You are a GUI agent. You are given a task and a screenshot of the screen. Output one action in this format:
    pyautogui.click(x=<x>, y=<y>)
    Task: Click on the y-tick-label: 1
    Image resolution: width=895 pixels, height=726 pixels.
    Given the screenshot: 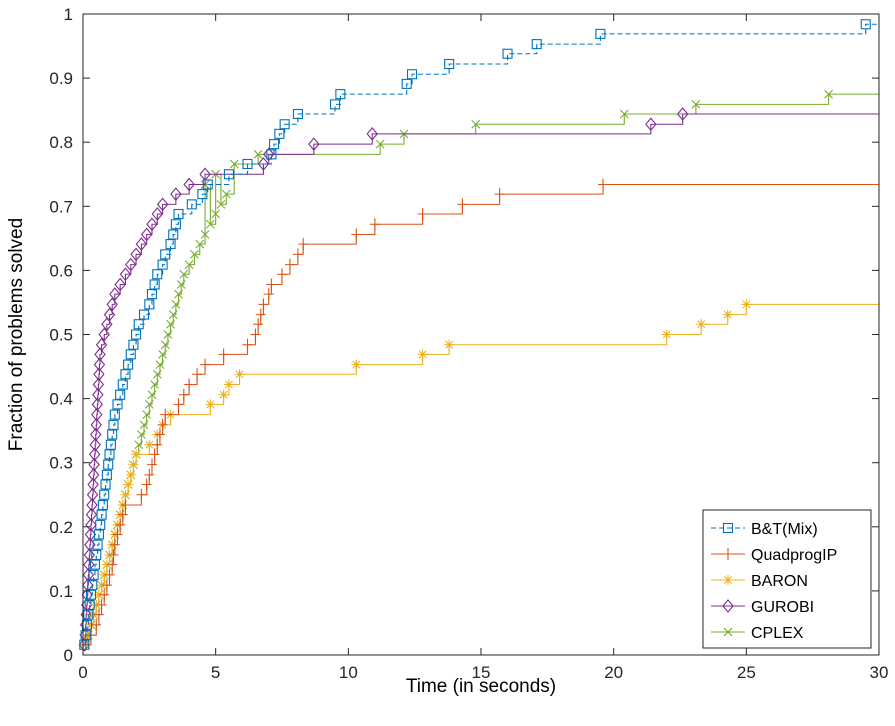 What is the action you would take?
    pyautogui.click(x=68, y=14)
    